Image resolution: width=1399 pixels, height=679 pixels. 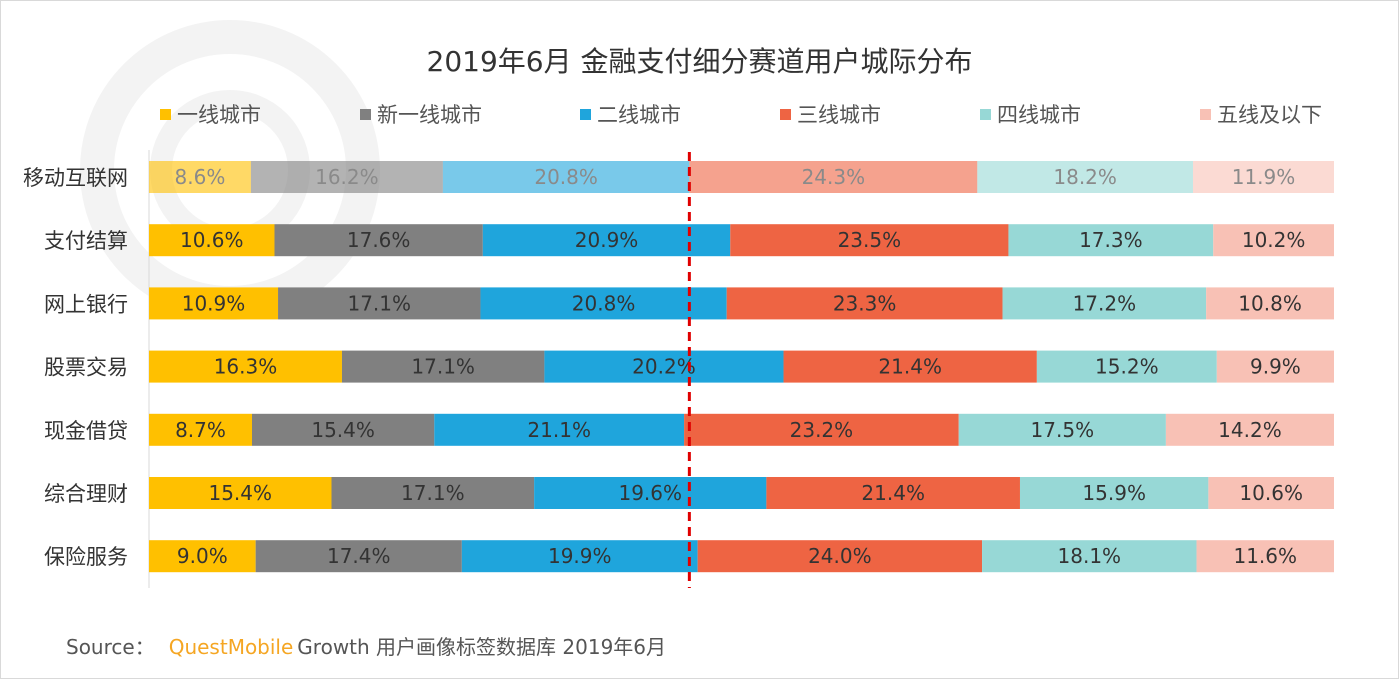 I want to click on legend-item: 一线城市, so click(x=210, y=114).